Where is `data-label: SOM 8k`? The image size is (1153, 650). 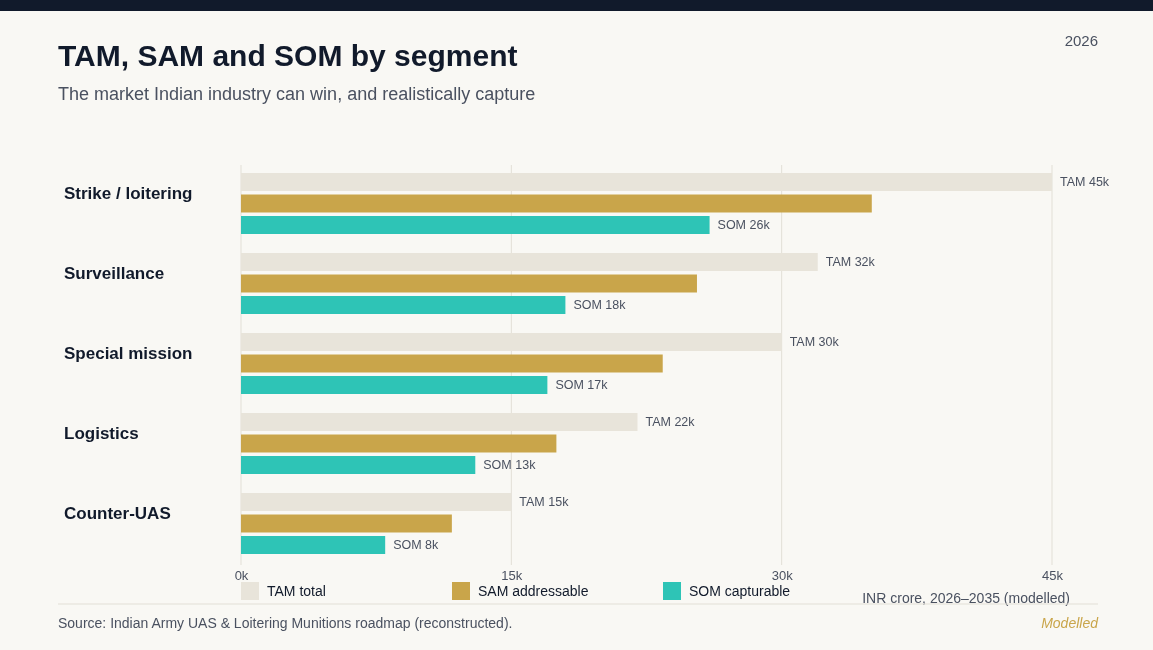
data-label: SOM 8k is located at coordinates (416, 545).